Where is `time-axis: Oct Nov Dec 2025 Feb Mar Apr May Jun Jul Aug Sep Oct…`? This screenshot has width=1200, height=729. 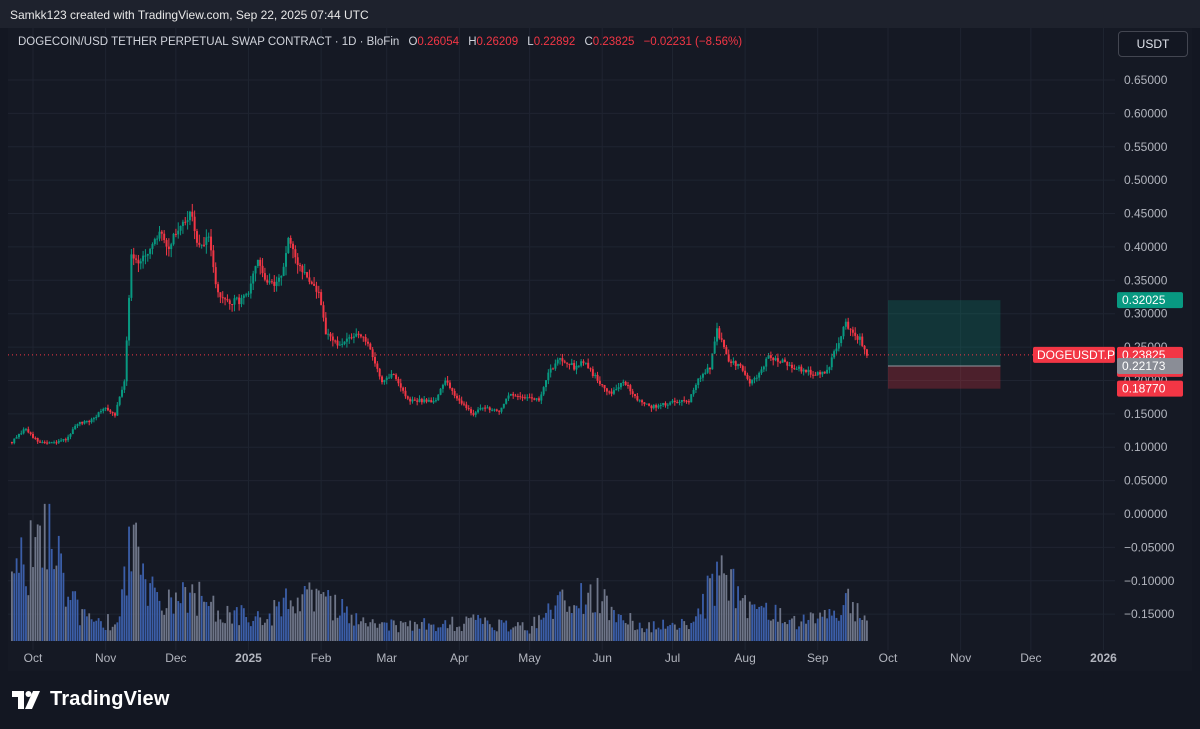
time-axis: Oct Nov Dec 2025 Feb Mar Apr May Jun Jul Aug Sep Oct… is located at coordinates (571, 658).